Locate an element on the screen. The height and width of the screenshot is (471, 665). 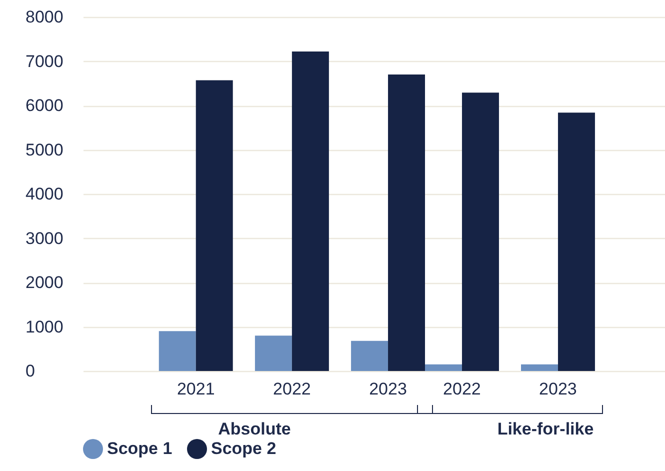
x-tick-label: 2021 is located at coordinates (195, 389).